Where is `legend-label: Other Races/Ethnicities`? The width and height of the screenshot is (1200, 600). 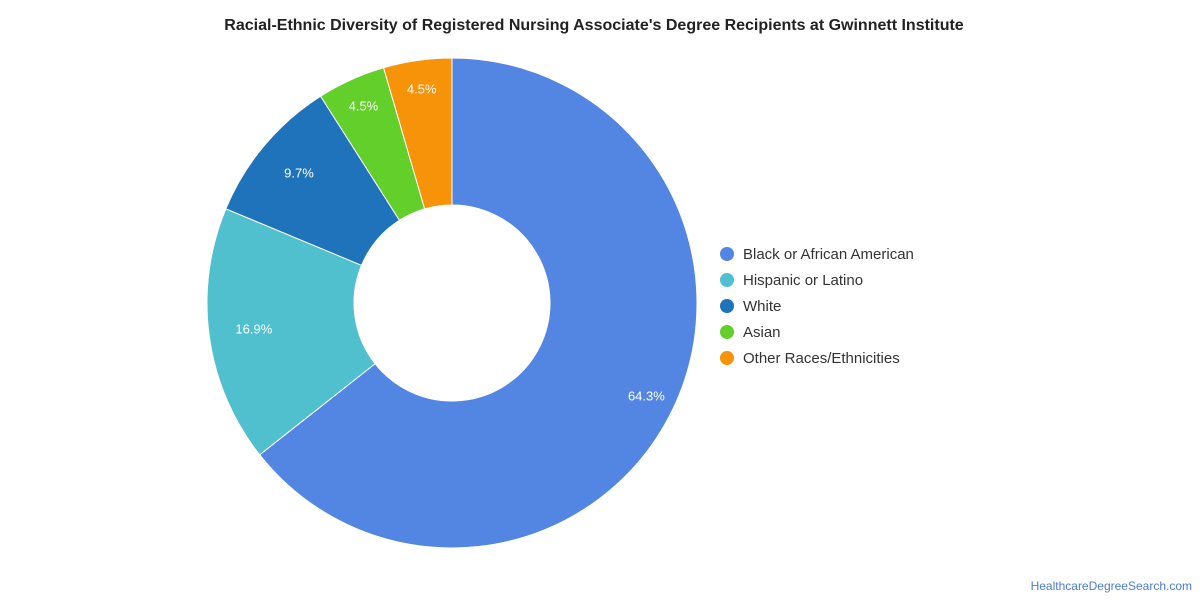
legend-label: Other Races/Ethnicities is located at coordinates (821, 358).